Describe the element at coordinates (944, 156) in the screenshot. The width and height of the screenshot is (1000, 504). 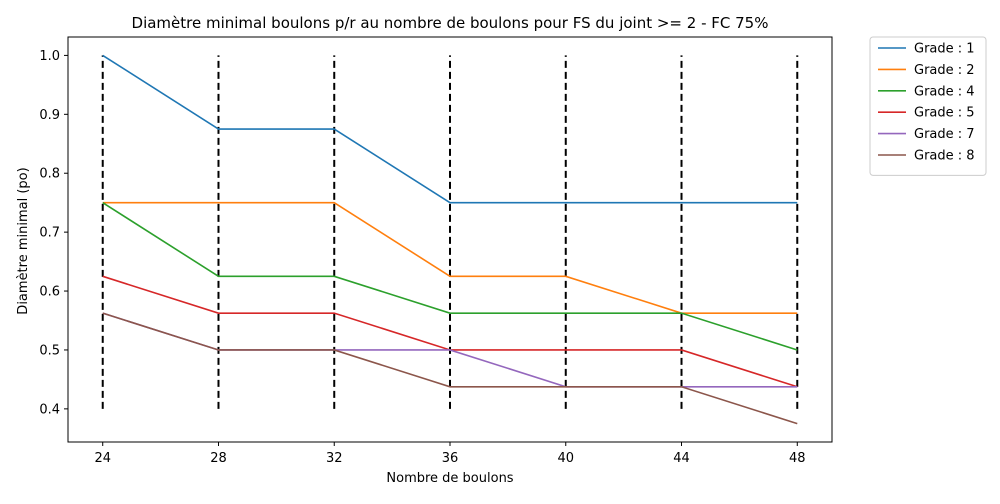
I see `legend-label: Grade : 8` at that location.